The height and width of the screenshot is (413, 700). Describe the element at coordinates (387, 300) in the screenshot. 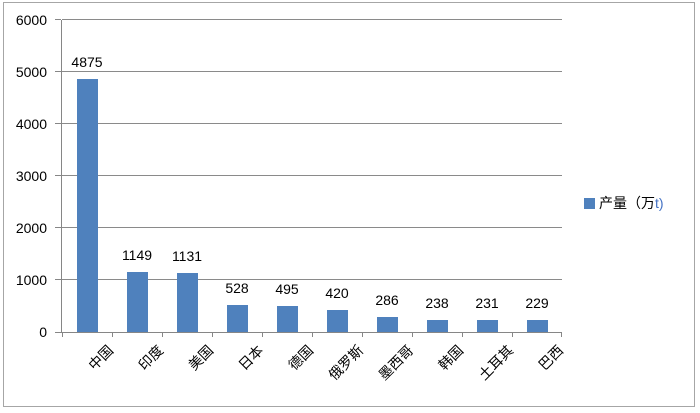

I see `bar-value-label: 286` at that location.